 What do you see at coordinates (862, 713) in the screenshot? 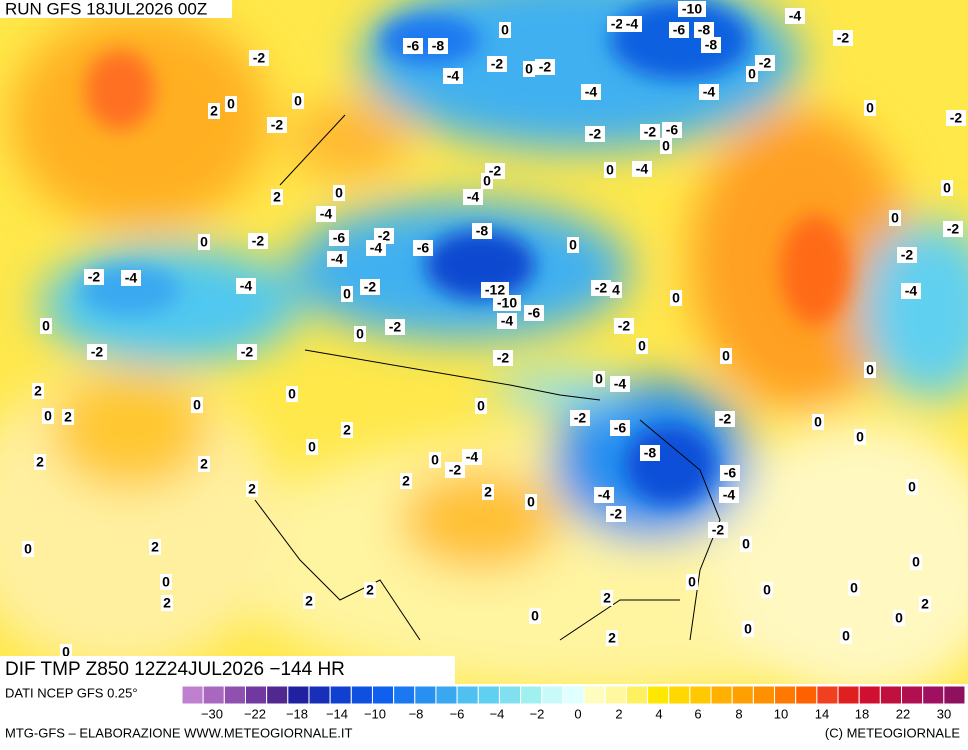
I see `colorbar-label: 18` at bounding box center [862, 713].